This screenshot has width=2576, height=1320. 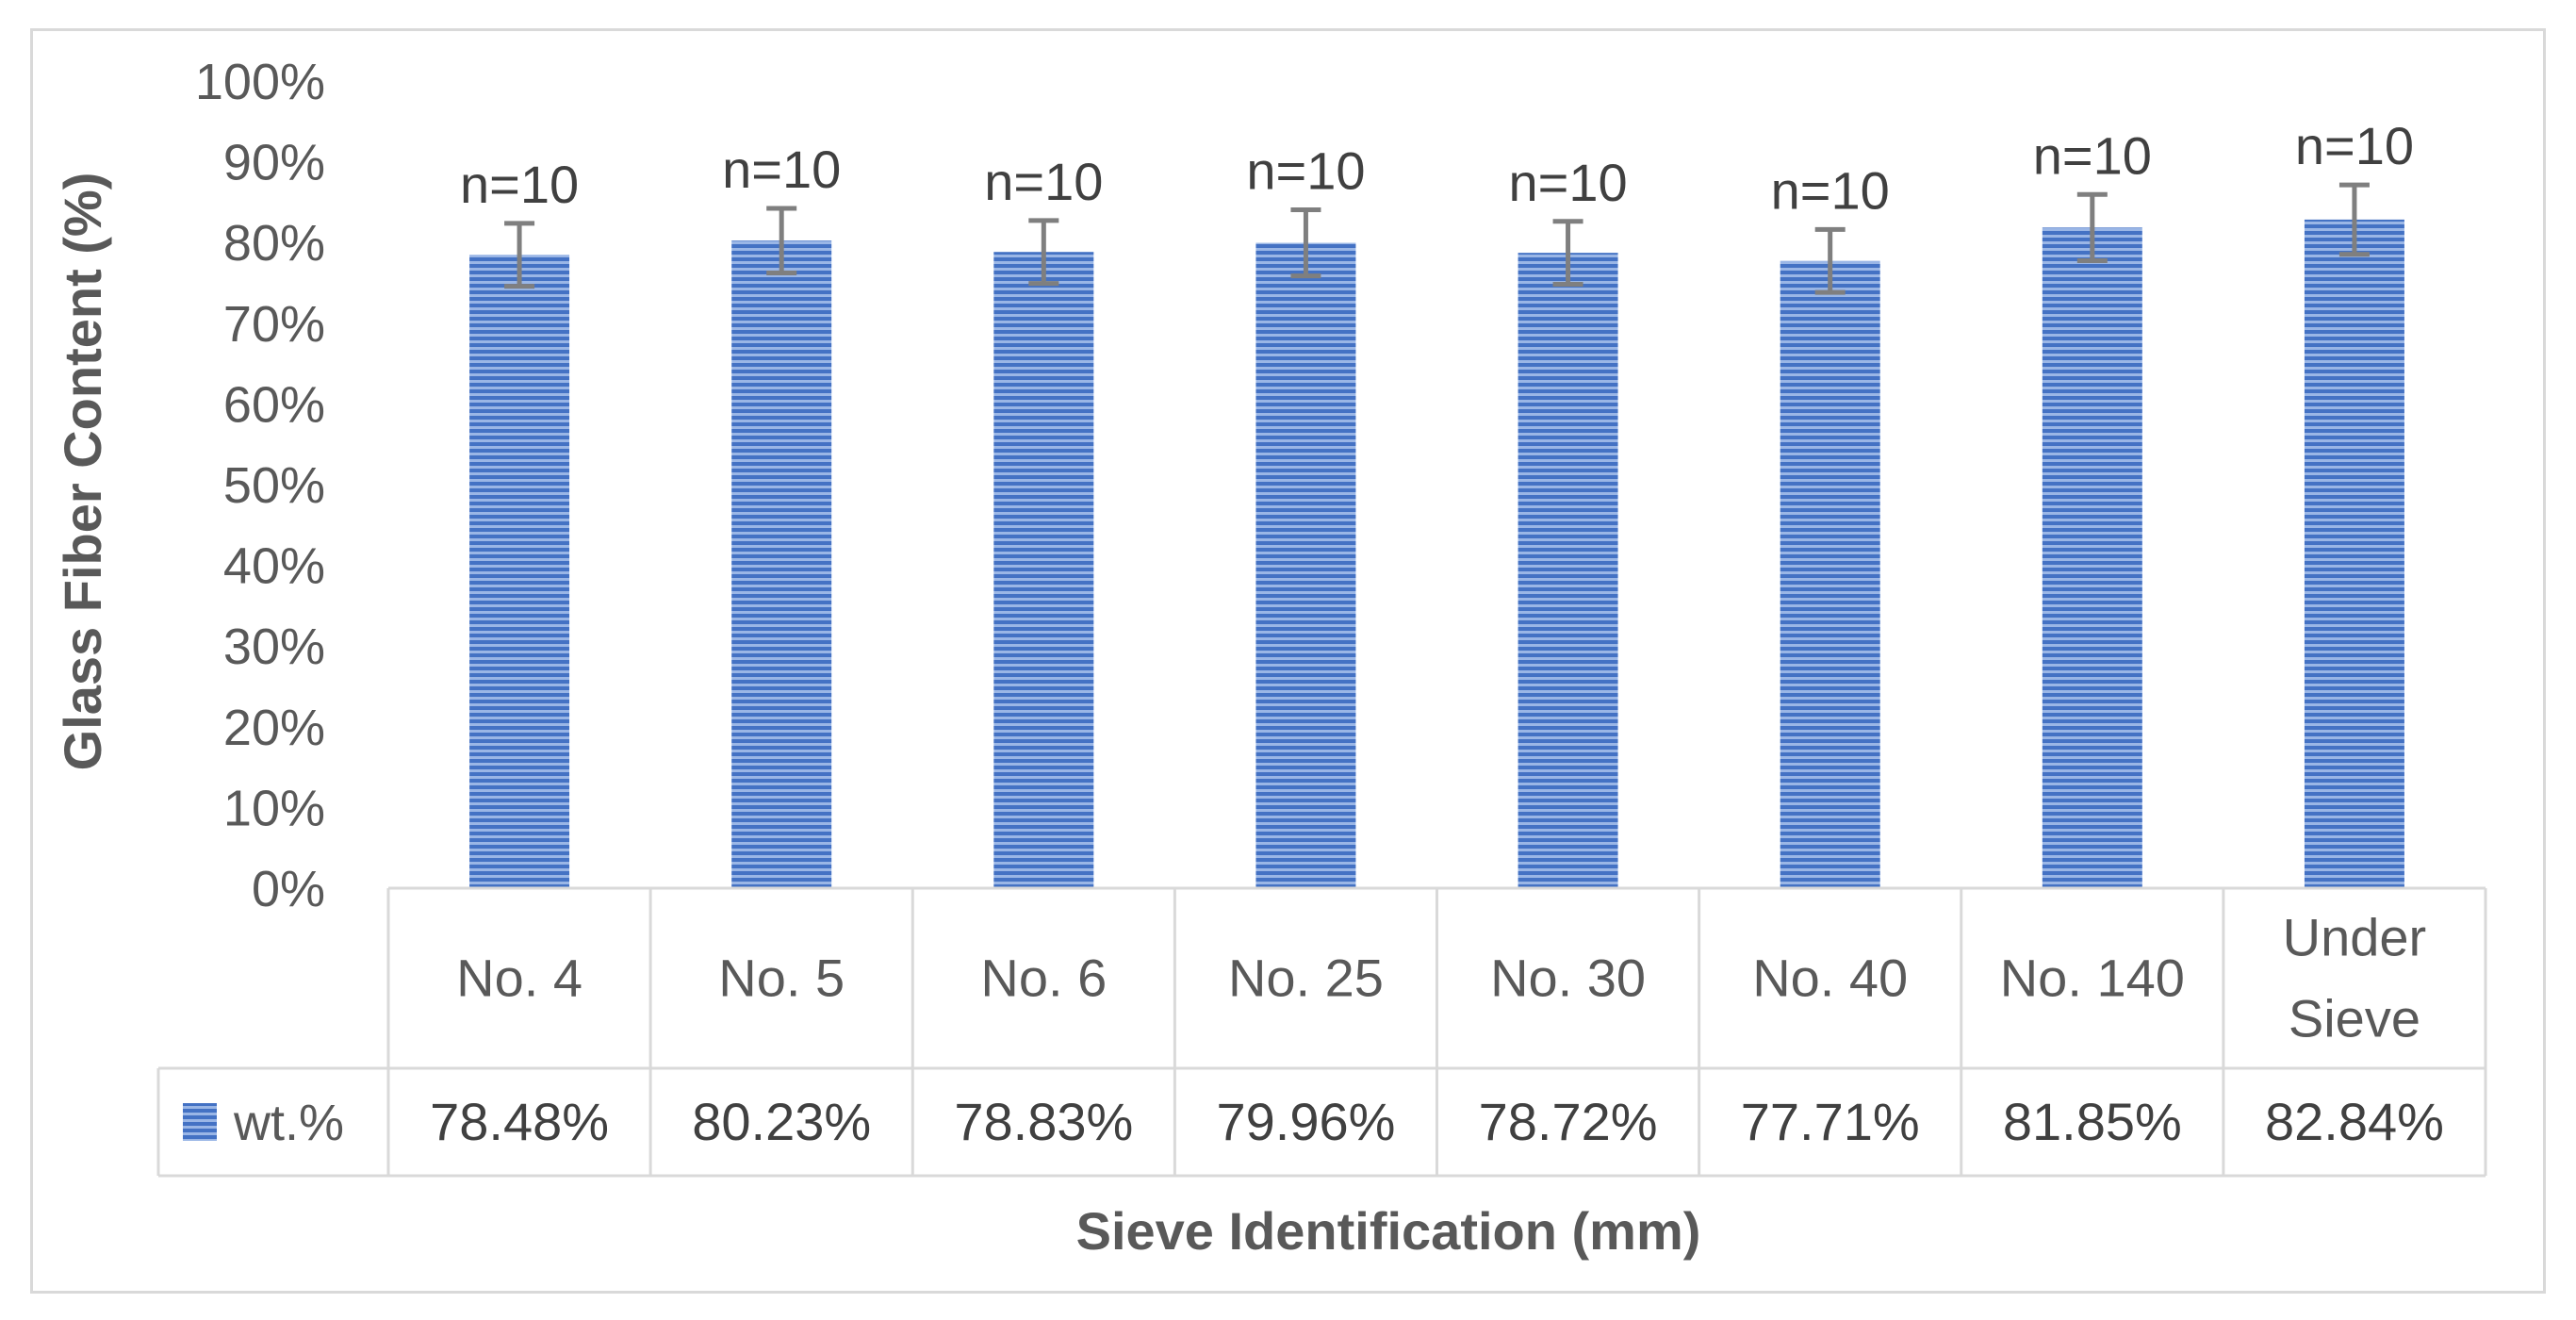 What do you see at coordinates (274, 404) in the screenshot?
I see `y-tick-label: 60%` at bounding box center [274, 404].